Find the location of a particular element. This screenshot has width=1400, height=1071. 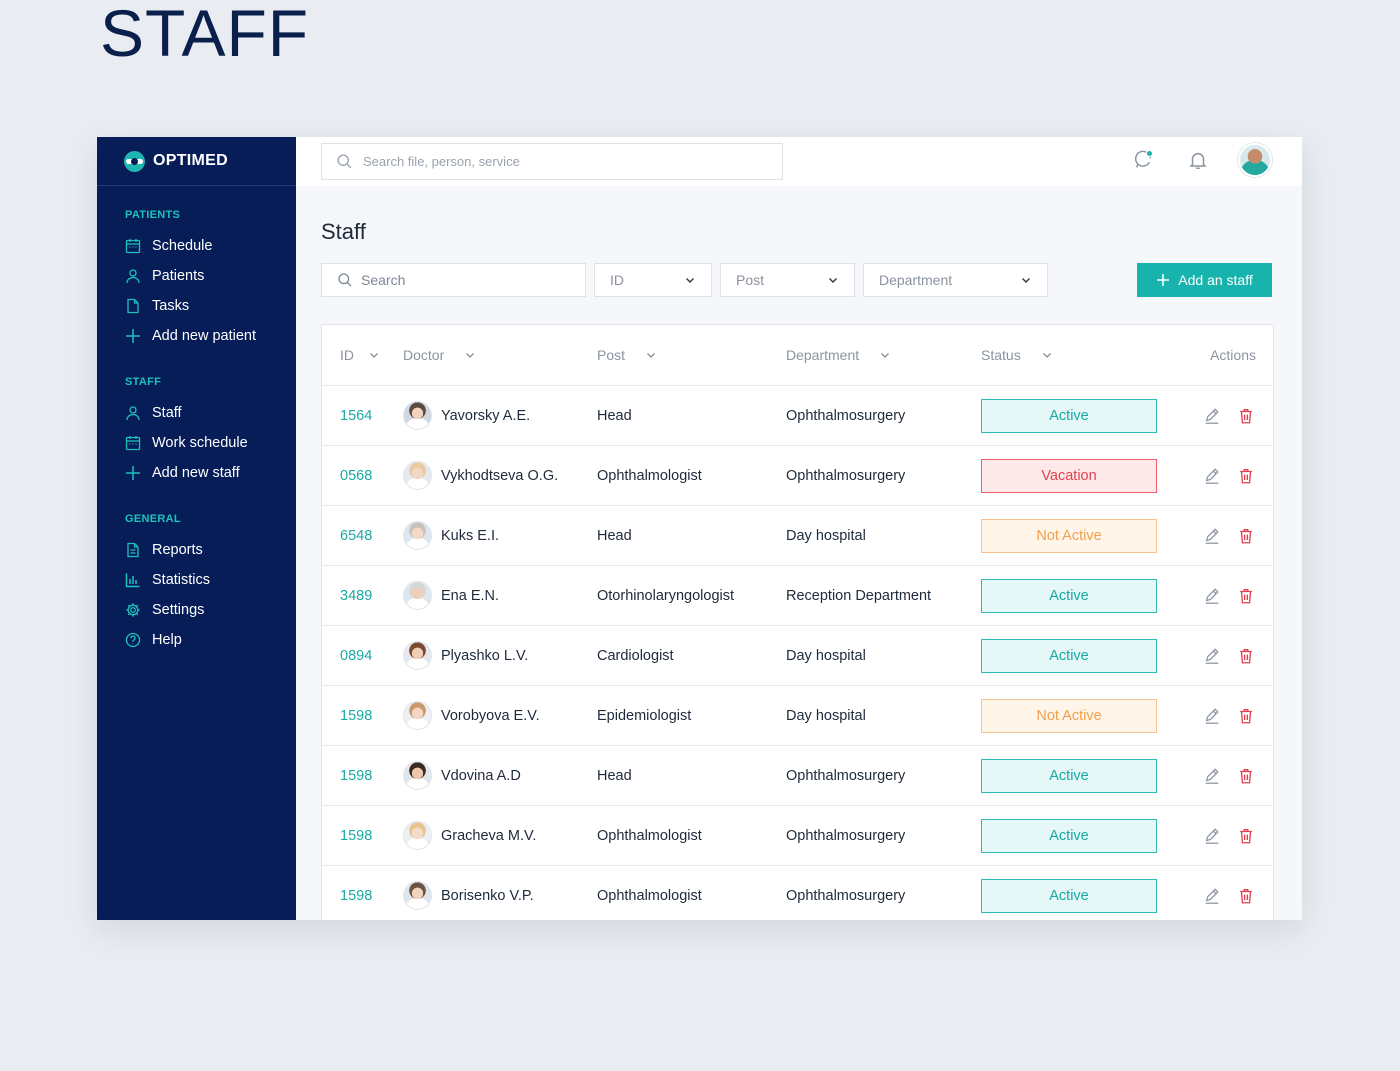

staff-id-link: 0568 is located at coordinates (356, 475).